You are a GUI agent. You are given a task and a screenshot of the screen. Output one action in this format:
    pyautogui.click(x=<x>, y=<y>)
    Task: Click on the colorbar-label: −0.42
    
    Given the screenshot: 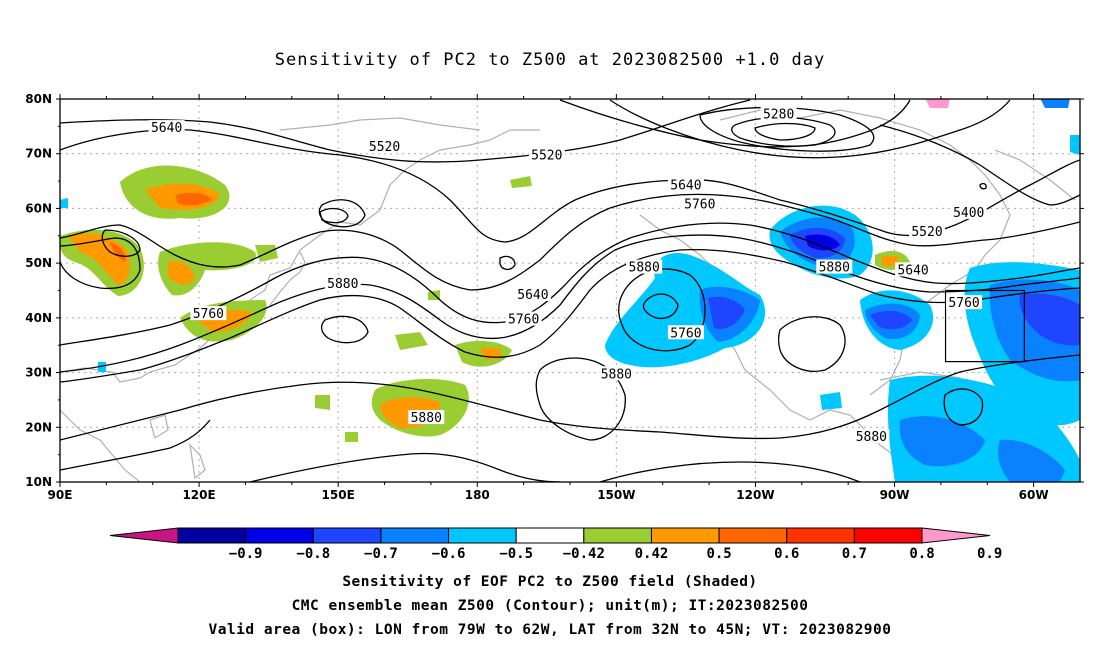 What is the action you would take?
    pyautogui.click(x=584, y=554)
    